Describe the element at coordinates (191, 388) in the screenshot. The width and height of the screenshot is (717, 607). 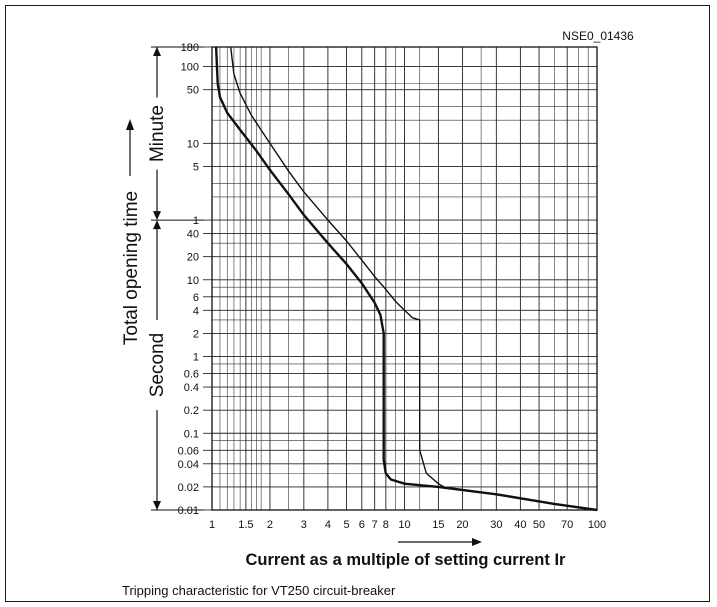
I see `y-tick-label: 0.4` at that location.